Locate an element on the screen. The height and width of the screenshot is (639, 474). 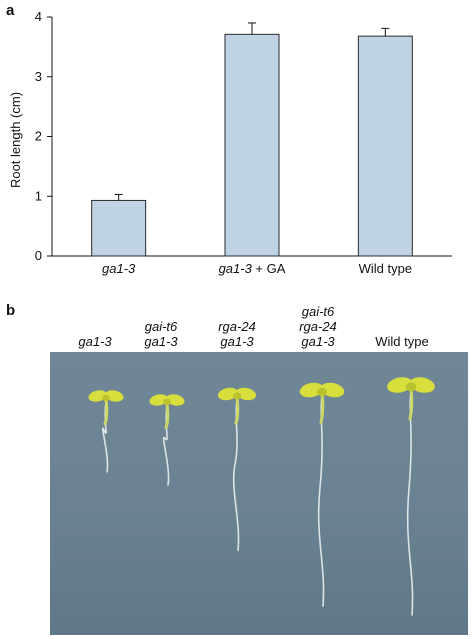
genotype-label: gai-t6 rga-24 ga1-3 is located at coordinates (318, 326).